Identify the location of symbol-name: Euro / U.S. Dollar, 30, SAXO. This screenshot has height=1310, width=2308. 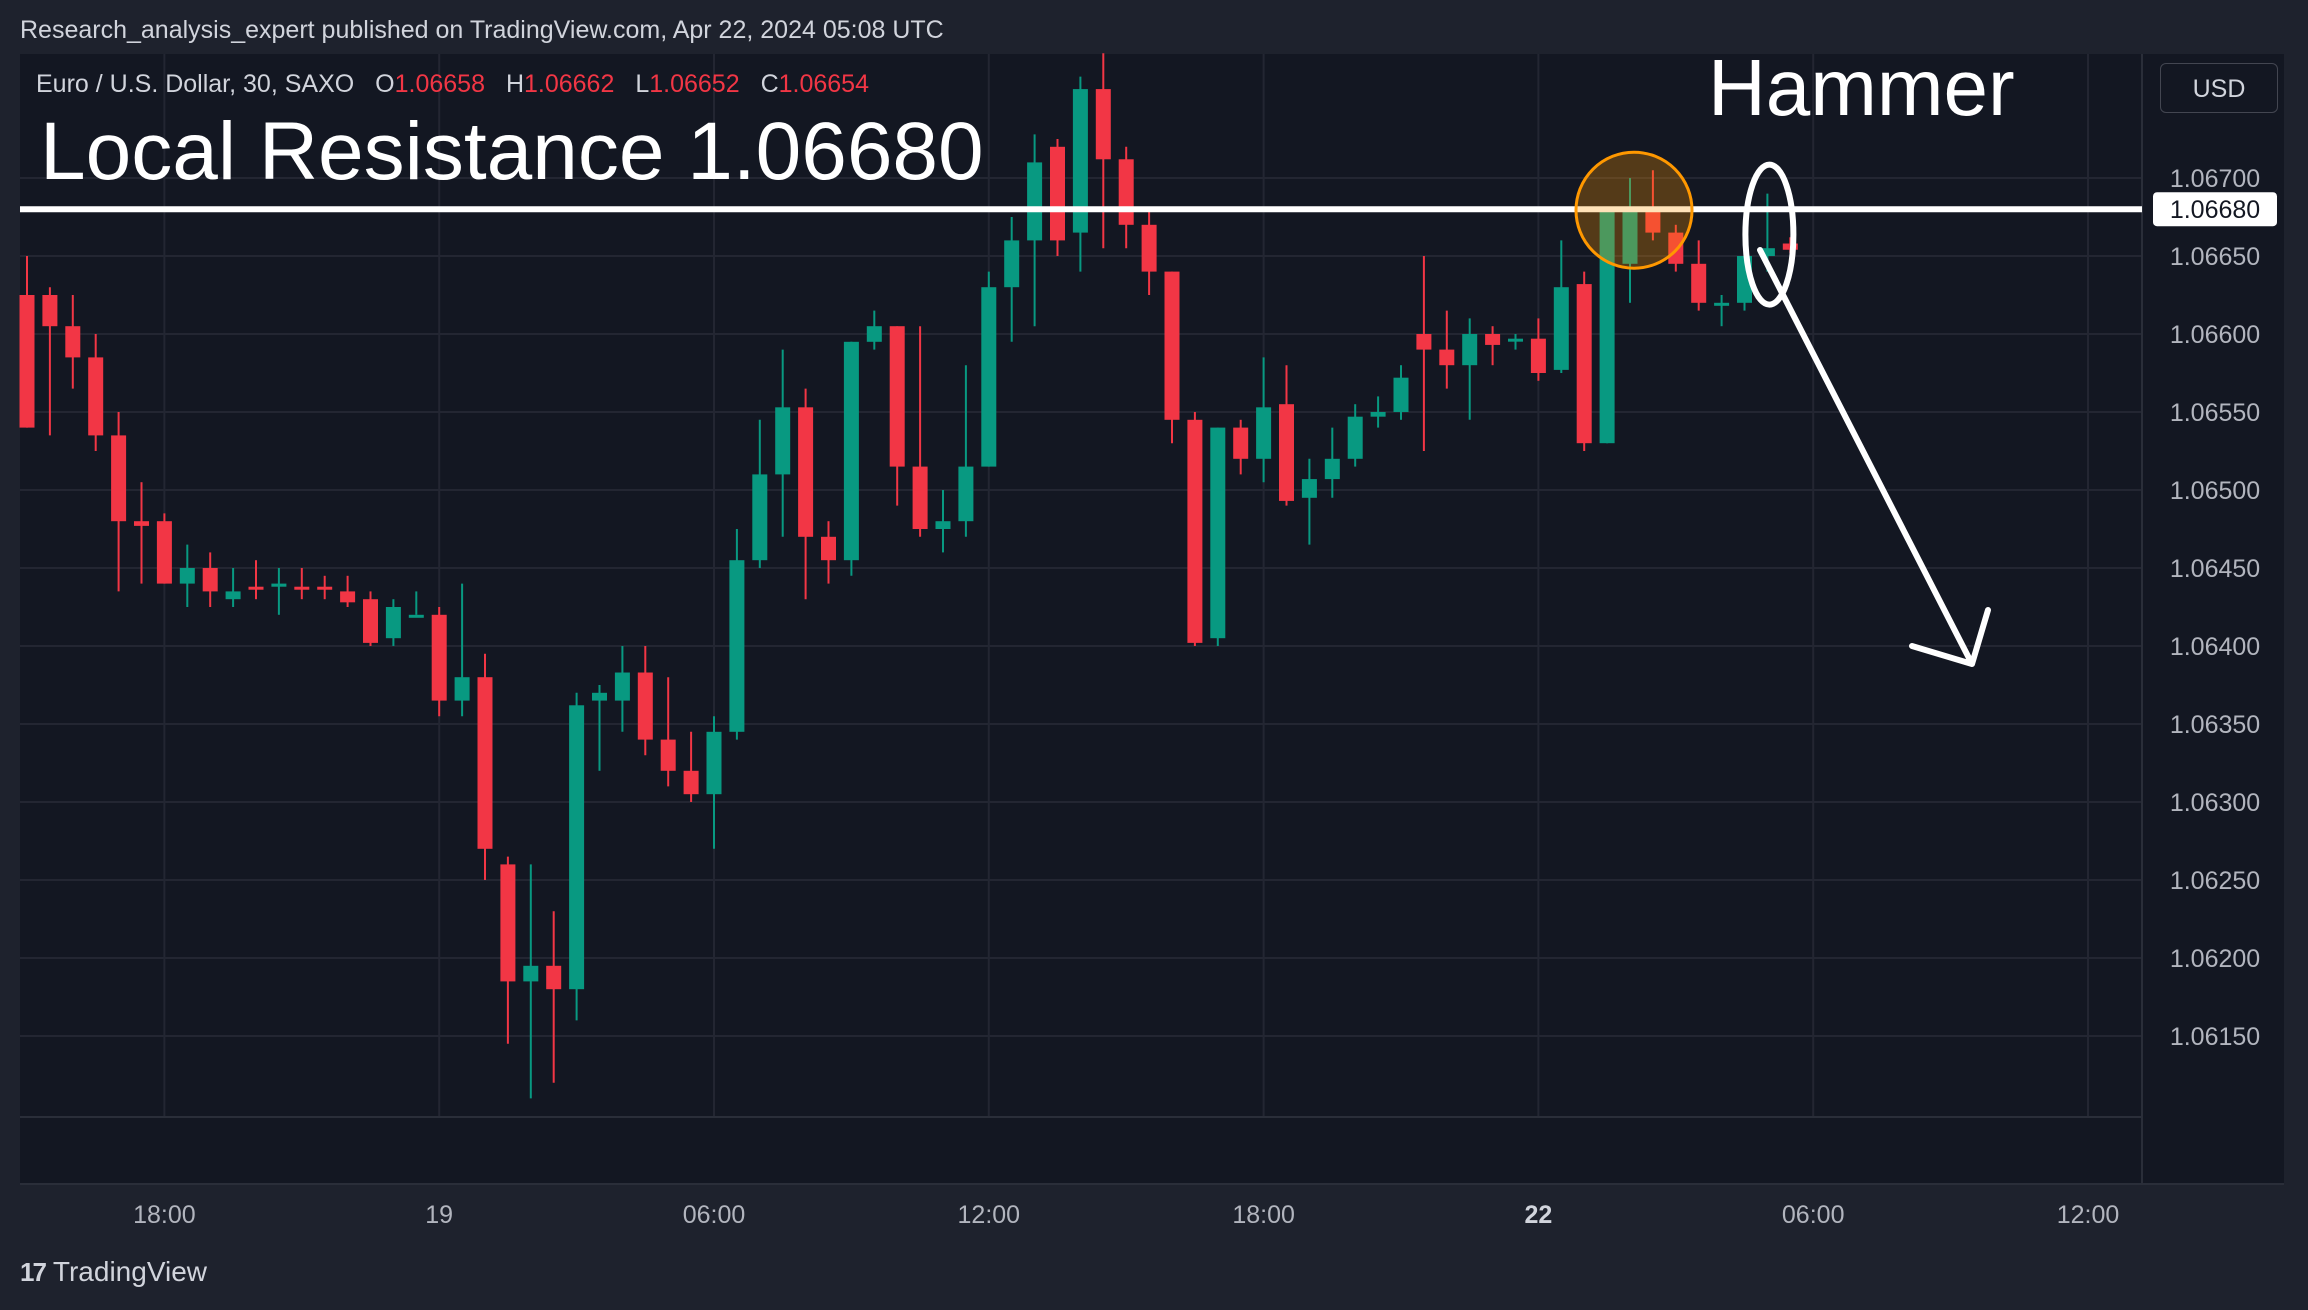
(195, 84).